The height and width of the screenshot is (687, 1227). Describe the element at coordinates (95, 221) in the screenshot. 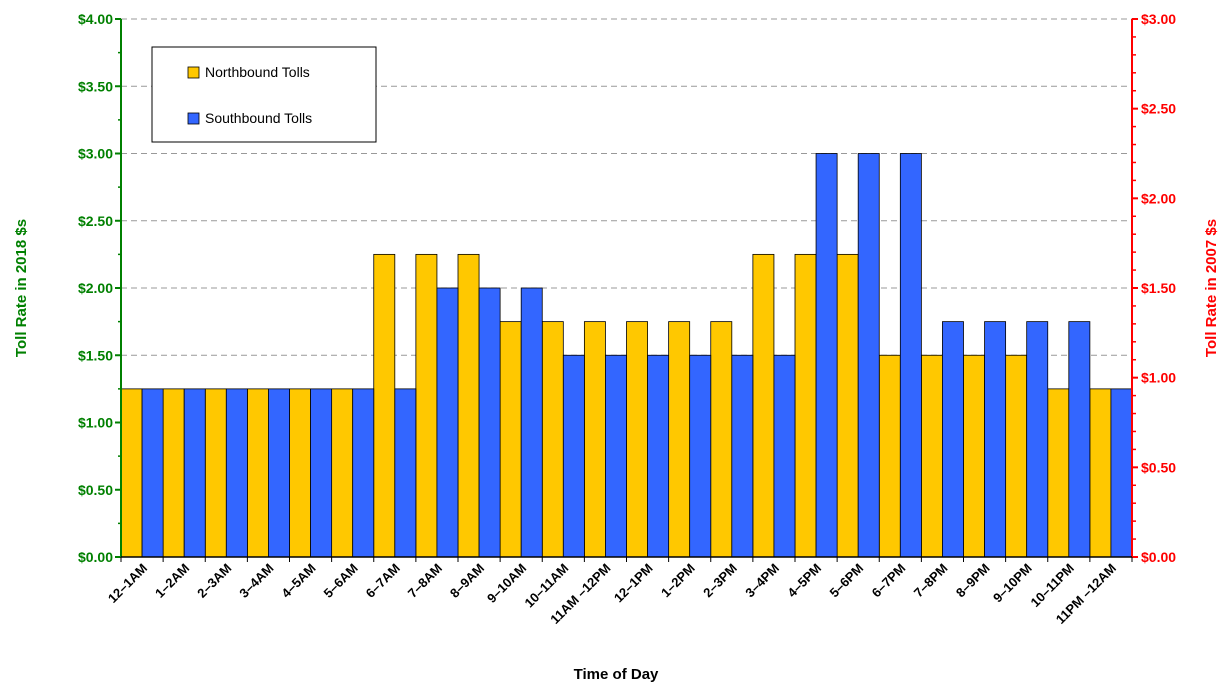

I see `y-tick-label-left: $2.50` at that location.